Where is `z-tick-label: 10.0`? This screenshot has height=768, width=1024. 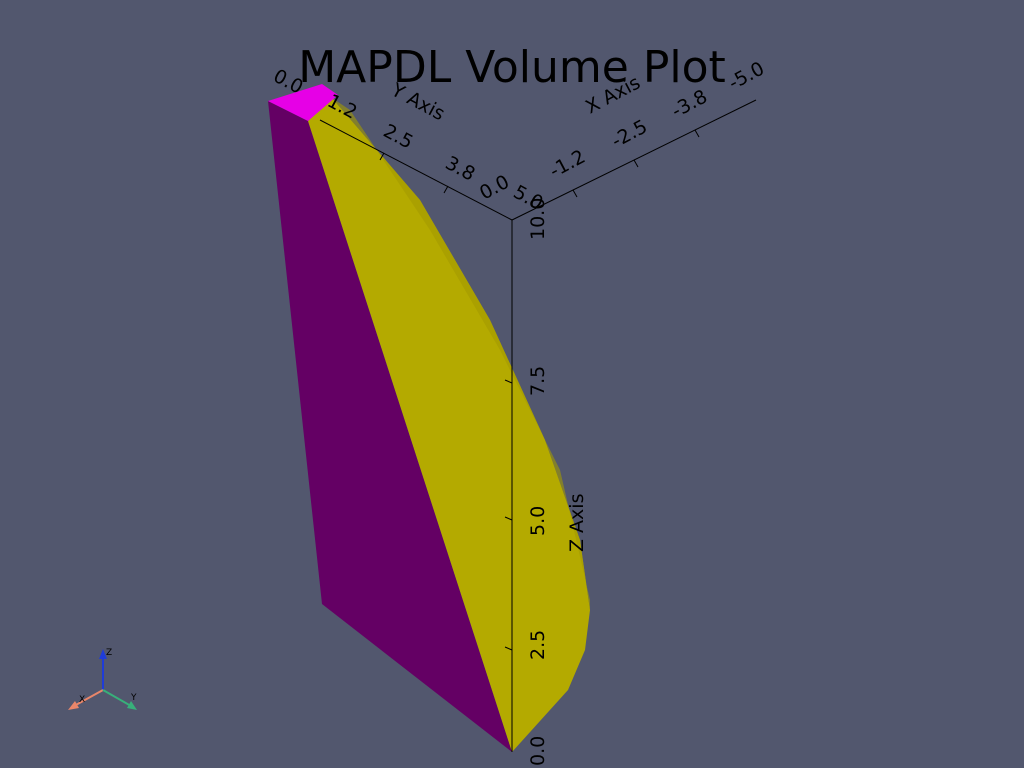 z-tick-label: 10.0 is located at coordinates (538, 219).